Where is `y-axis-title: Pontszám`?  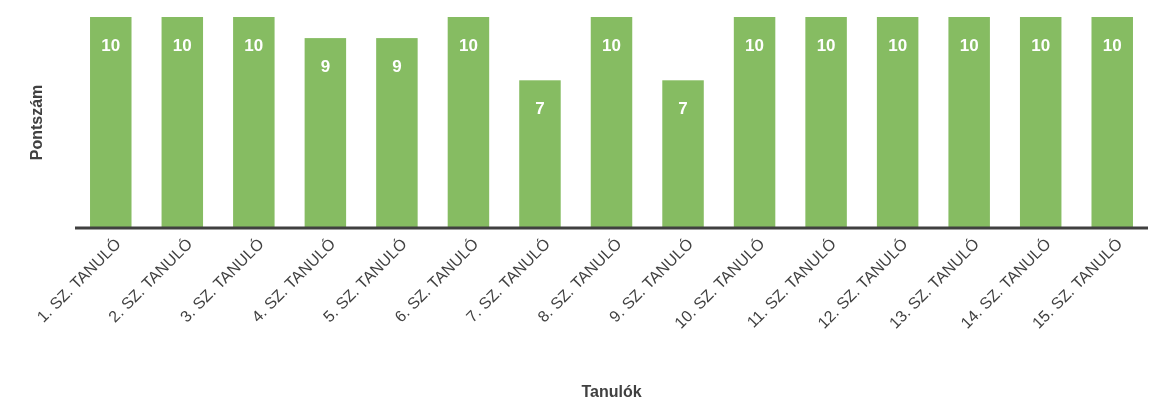
y-axis-title: Pontszám is located at coordinates (36, 122).